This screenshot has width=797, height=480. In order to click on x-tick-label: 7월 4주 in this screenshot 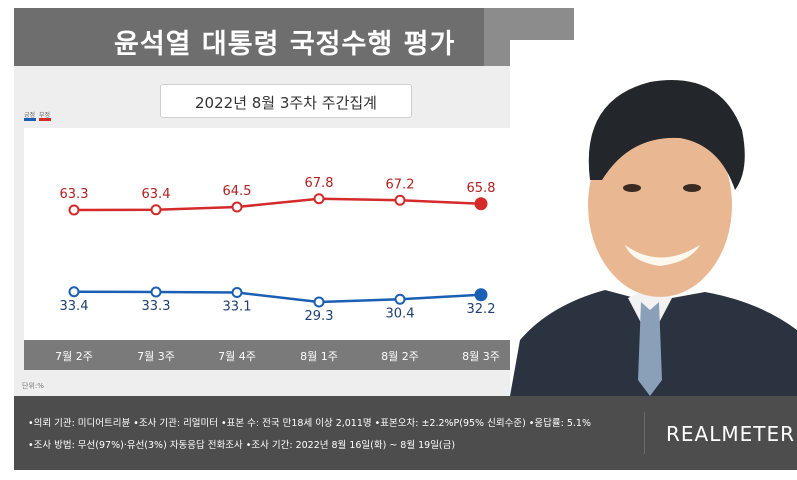, I will do `click(237, 356)`.